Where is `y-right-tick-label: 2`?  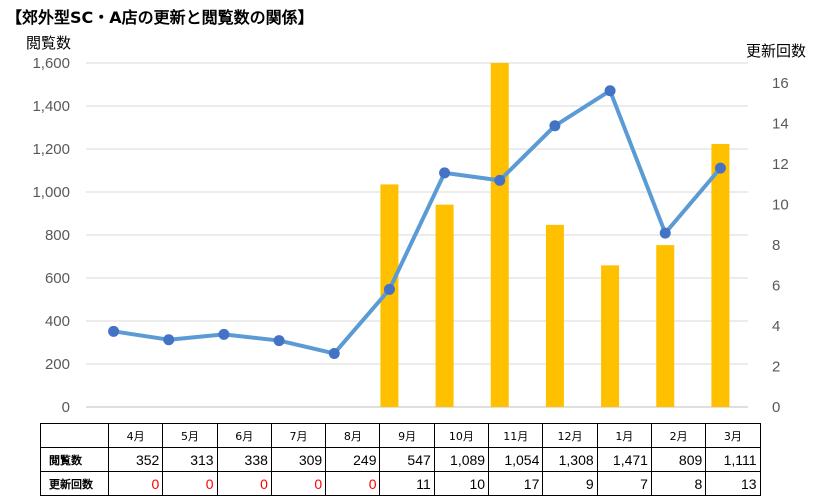 y-right-tick-label: 2 is located at coordinates (776, 367).